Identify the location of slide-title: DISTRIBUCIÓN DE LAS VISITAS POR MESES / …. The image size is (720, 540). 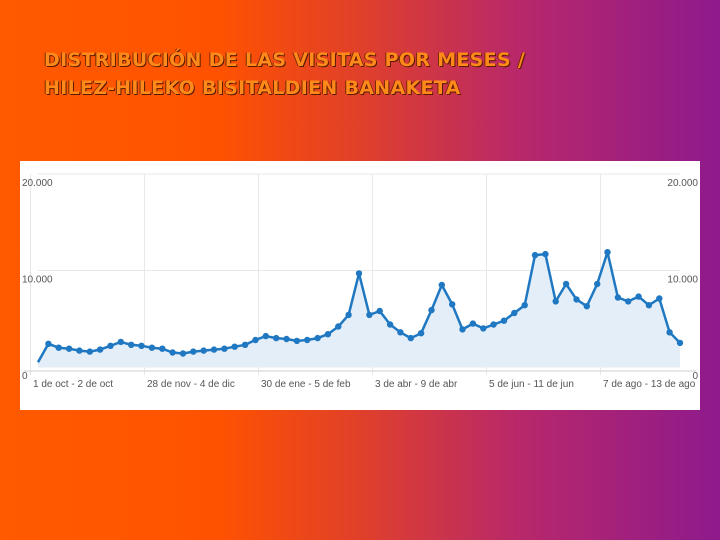
(364, 74).